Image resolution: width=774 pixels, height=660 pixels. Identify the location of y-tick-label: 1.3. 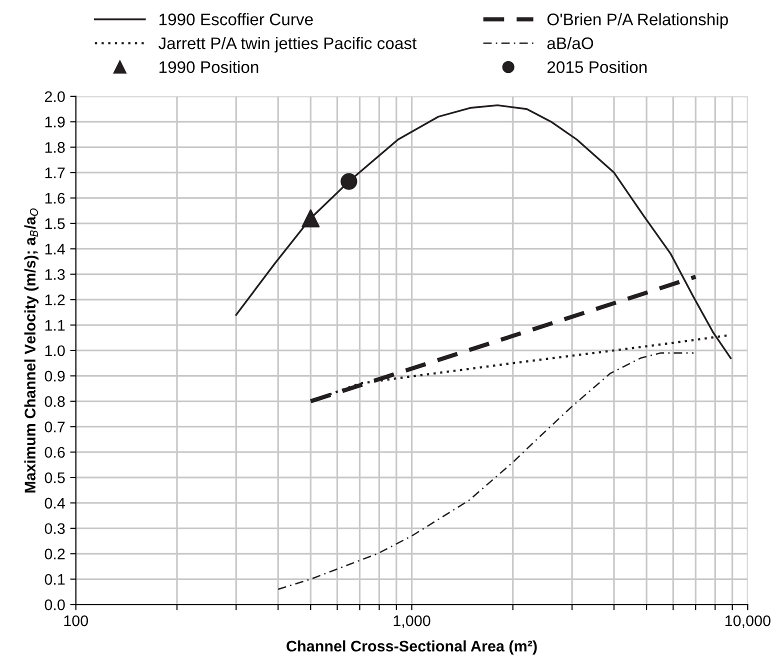
(55, 274).